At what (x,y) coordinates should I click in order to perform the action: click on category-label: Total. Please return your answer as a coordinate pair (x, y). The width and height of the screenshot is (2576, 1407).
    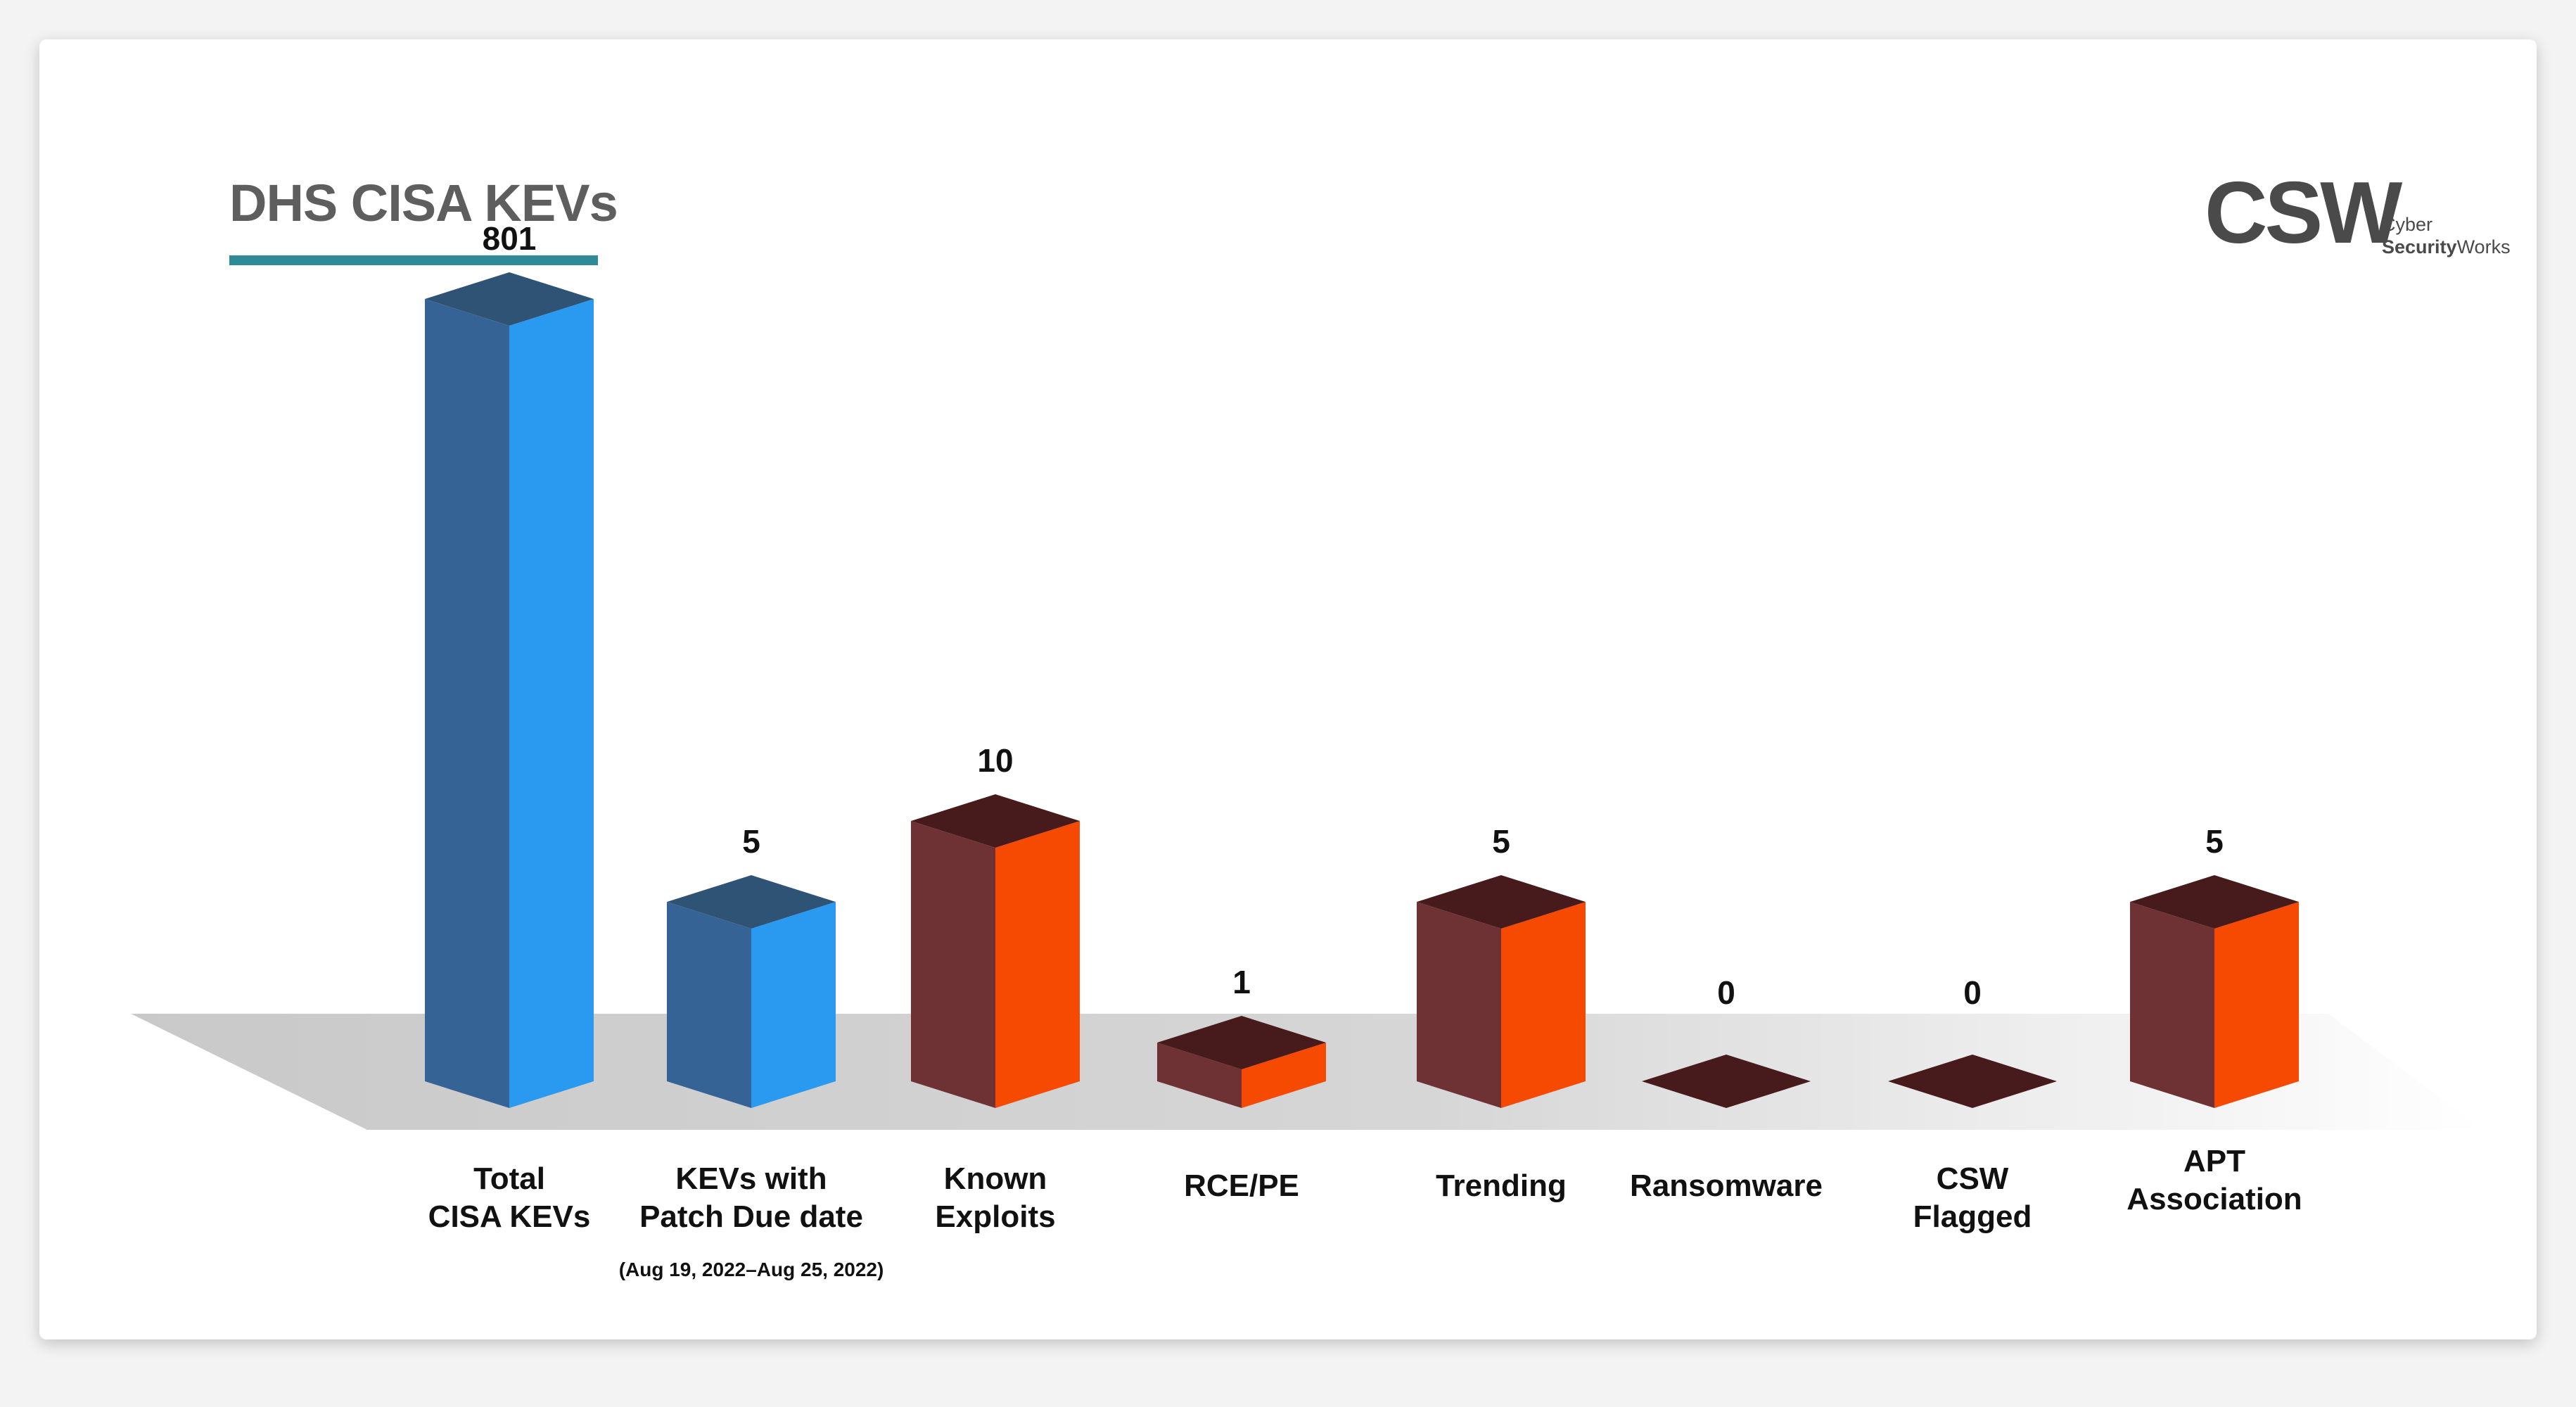
    Looking at the image, I should click on (509, 1178).